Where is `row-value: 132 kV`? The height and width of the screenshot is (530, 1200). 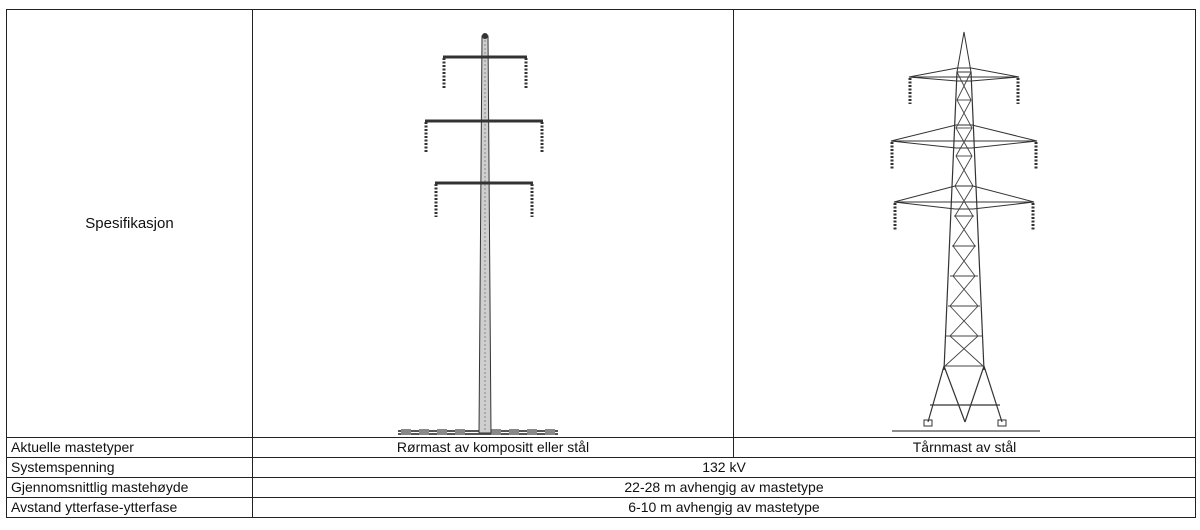
row-value: 132 kV is located at coordinates (724, 467).